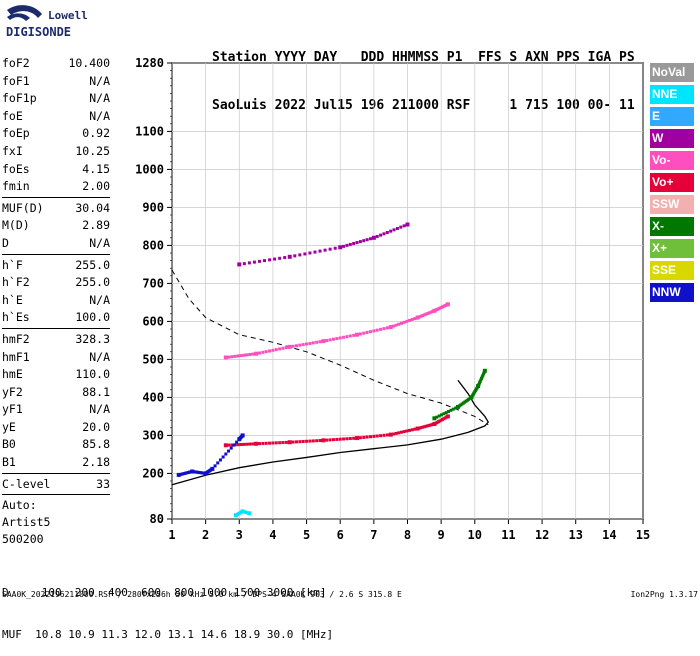 The image size is (700, 656). What do you see at coordinates (96, 133) in the screenshot?
I see `param-value: 0.92` at bounding box center [96, 133].